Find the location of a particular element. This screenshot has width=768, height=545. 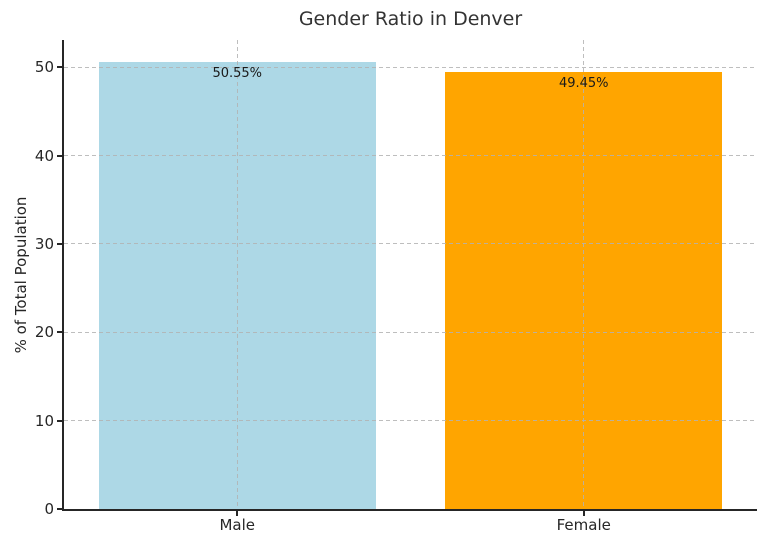

x-axis-spine is located at coordinates (409, 510).